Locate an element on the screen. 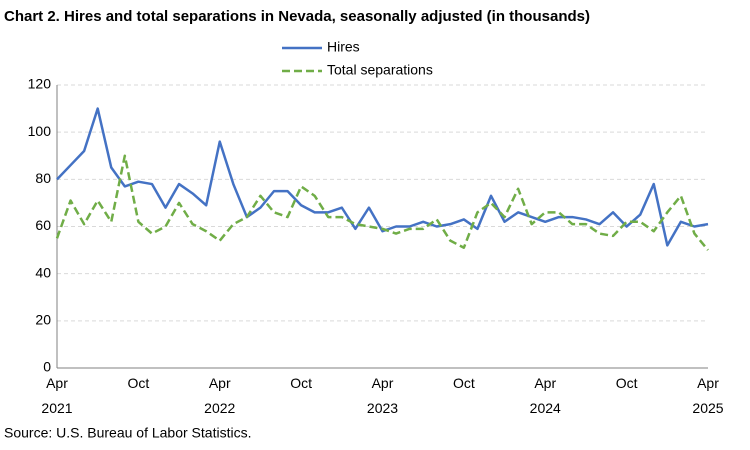 The image size is (750, 450). y-tick-label: 40 is located at coordinates (43, 272).